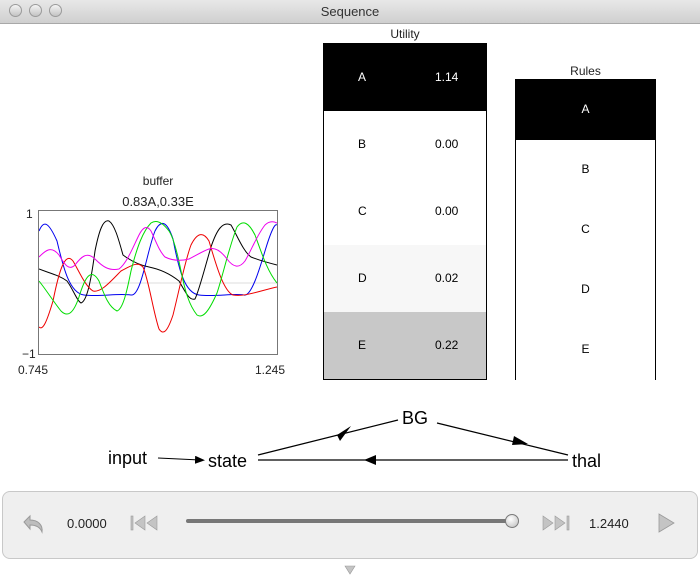  Describe the element at coordinates (447, 77) in the screenshot. I see `utility-row-value: 1.14` at that location.